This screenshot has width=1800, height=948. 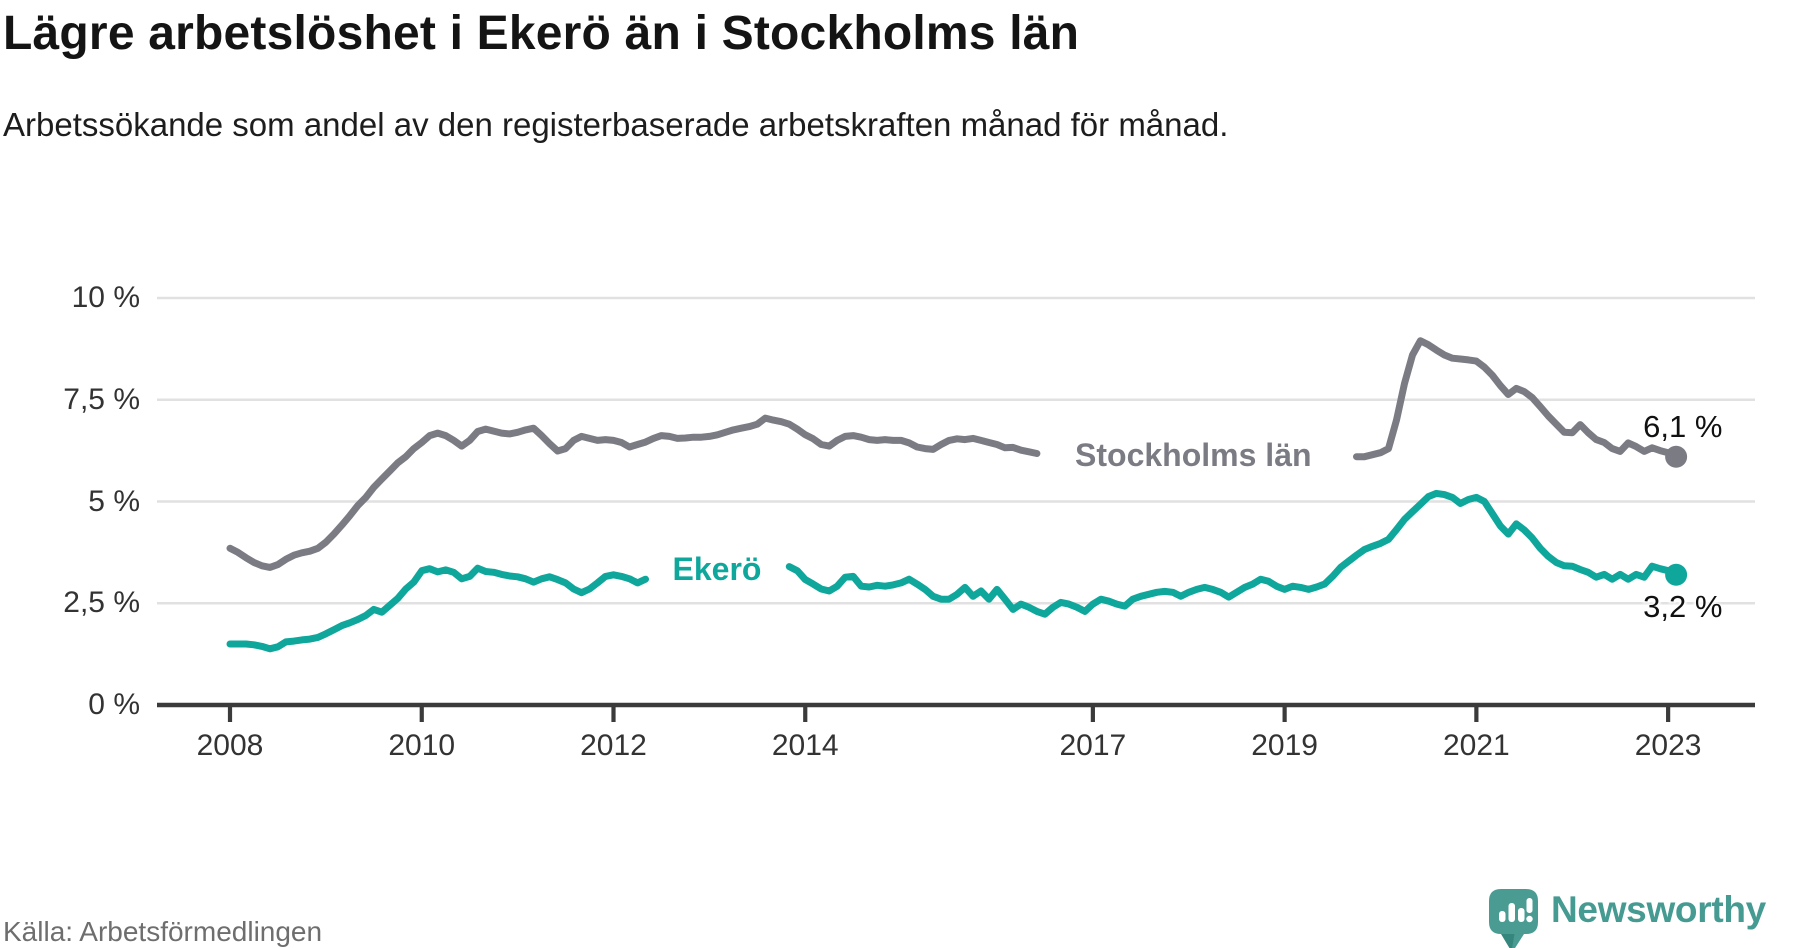 What do you see at coordinates (230, 745) in the screenshot?
I see `x-axis-label: 2008` at bounding box center [230, 745].